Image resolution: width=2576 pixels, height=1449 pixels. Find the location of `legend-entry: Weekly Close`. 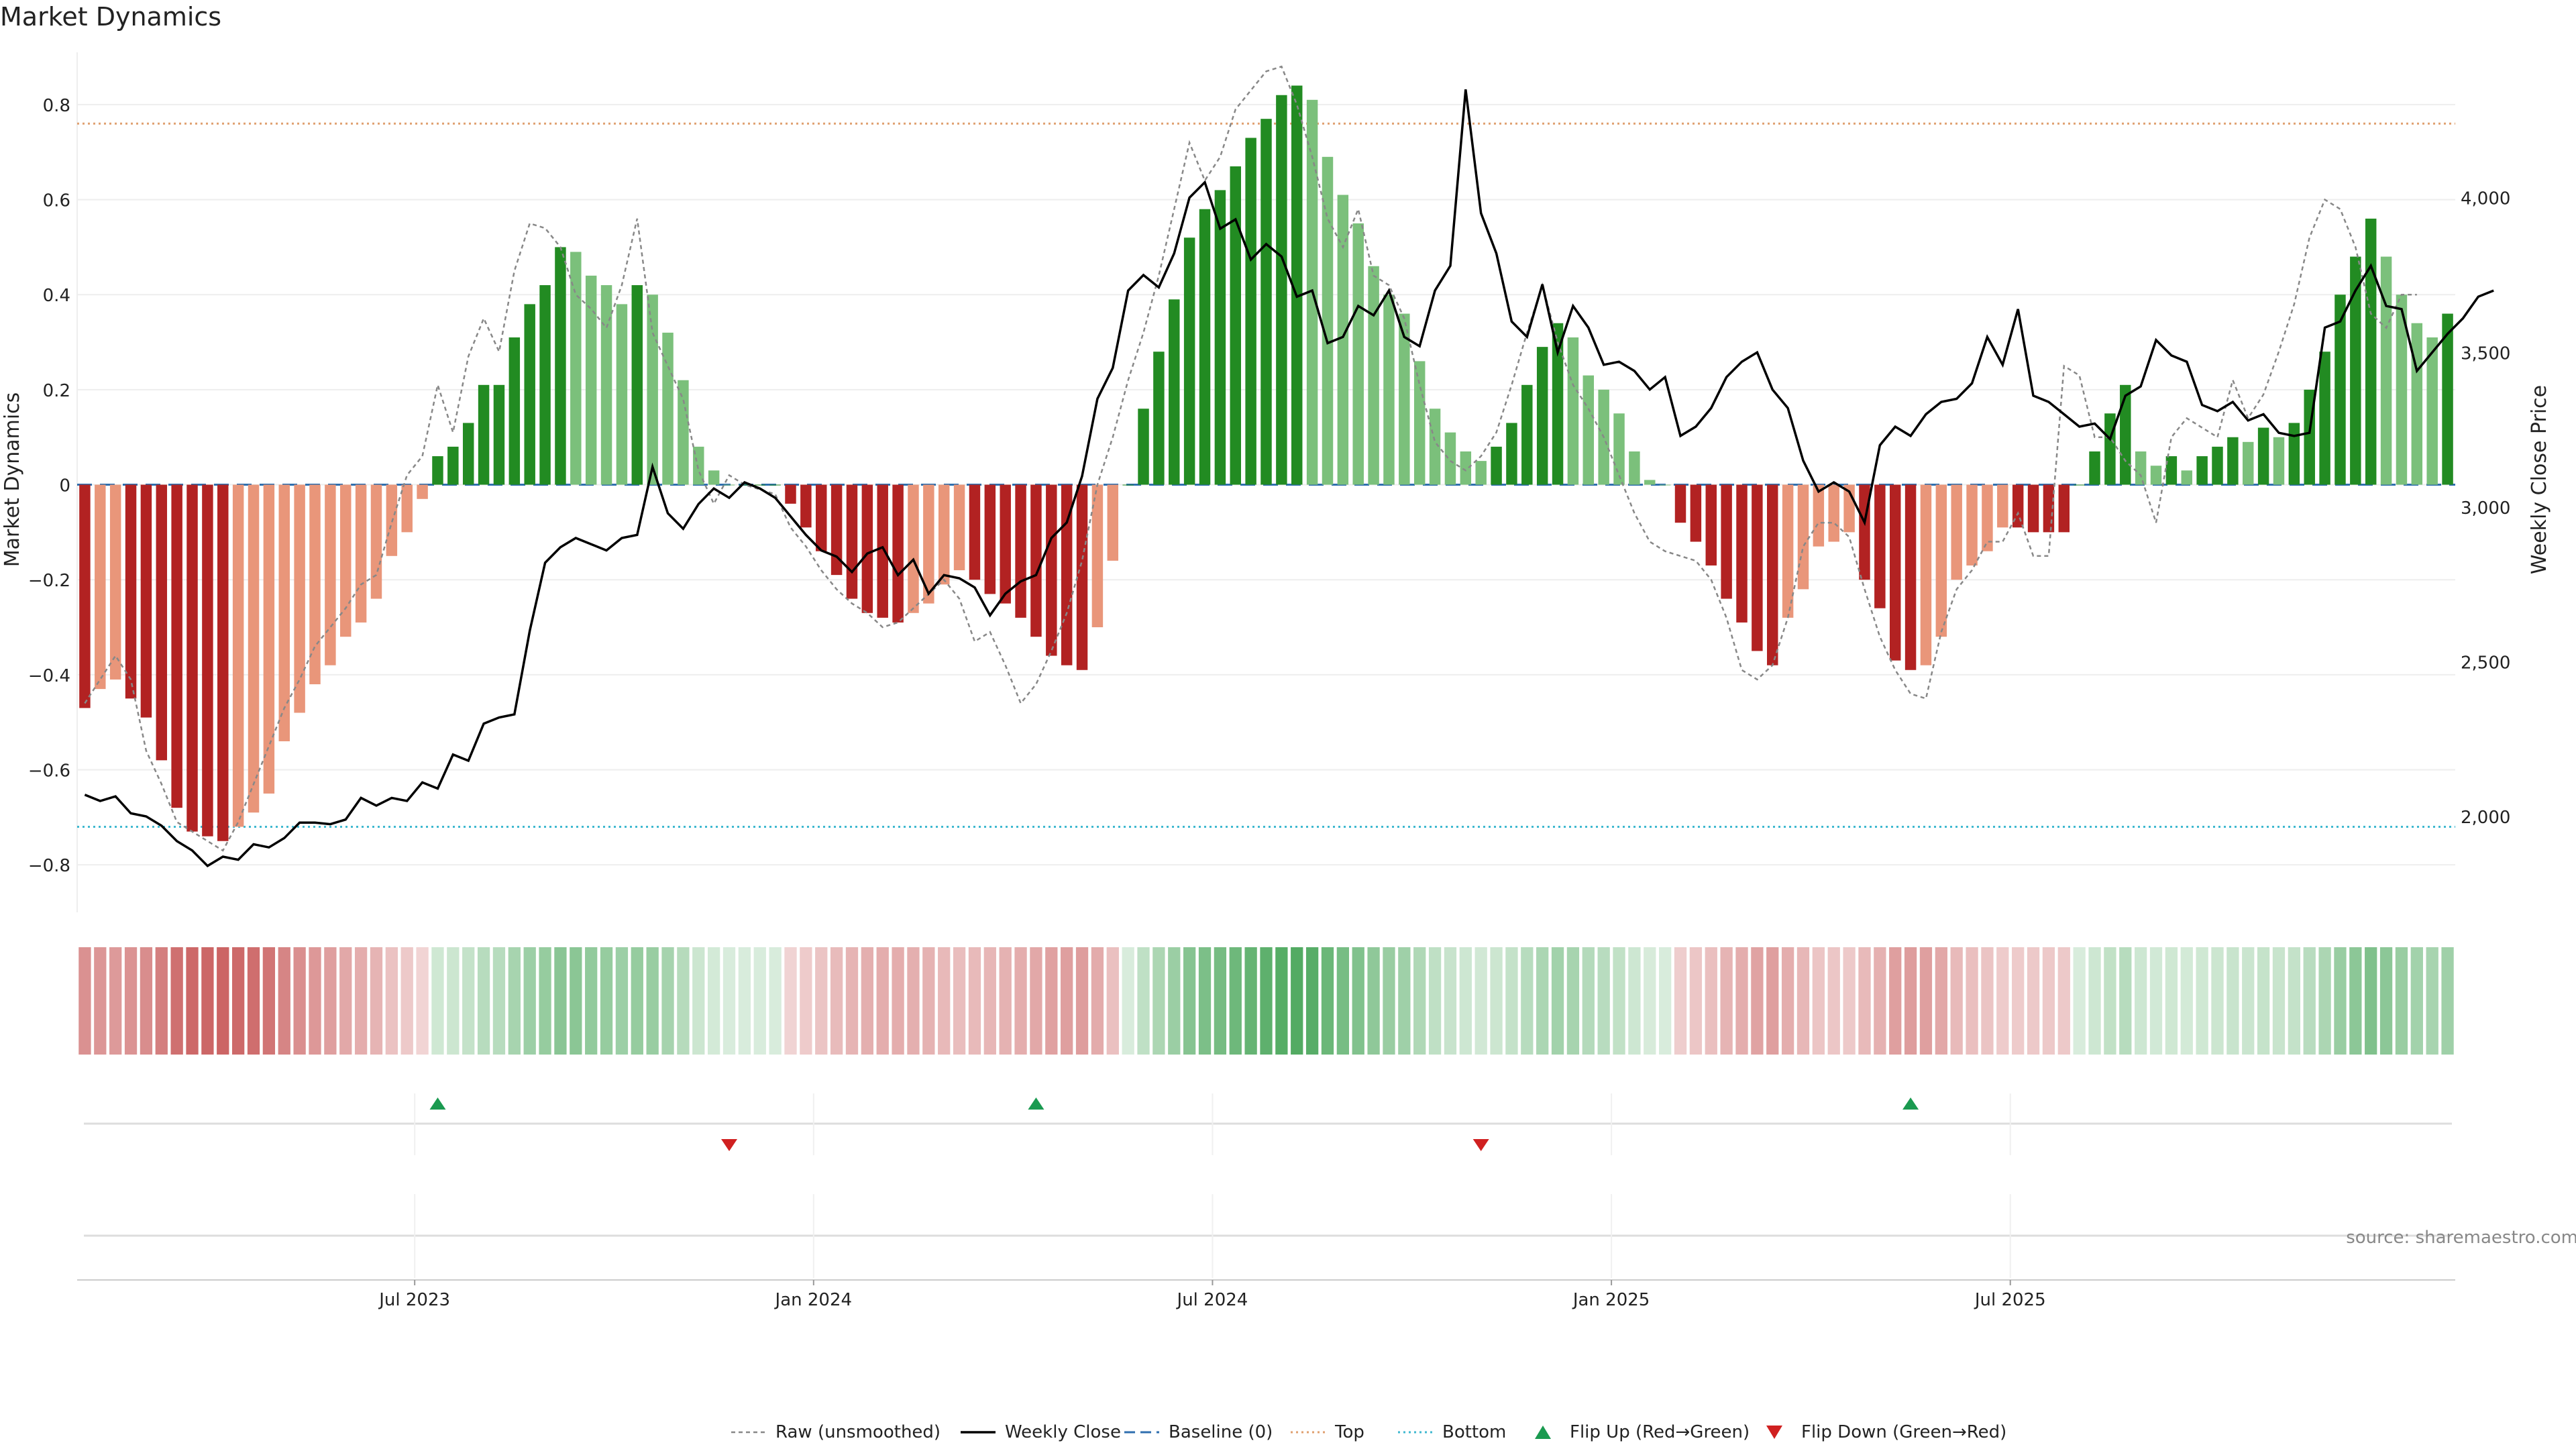

legend-entry: Weekly Close is located at coordinates (1041, 1432).